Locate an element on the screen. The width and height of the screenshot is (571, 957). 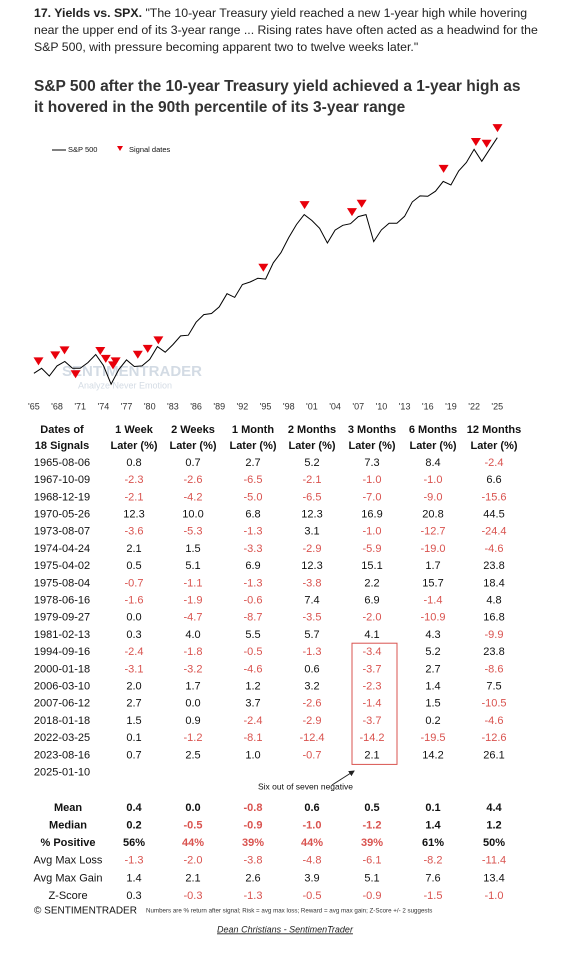
watermark: SENTIMENTRADER is located at coordinates (132, 371).